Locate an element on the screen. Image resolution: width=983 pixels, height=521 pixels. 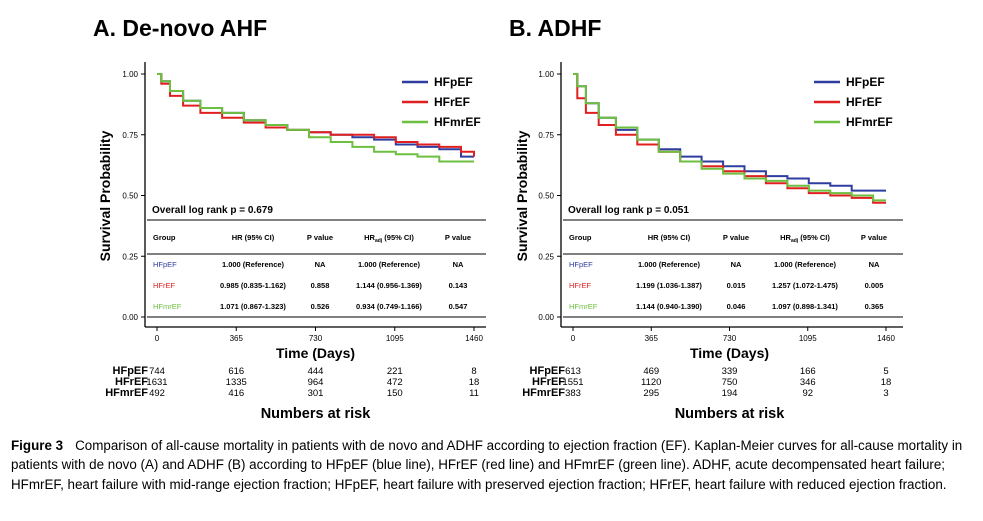
panel-b-table-group: HFmrEF is located at coordinates (583, 306).